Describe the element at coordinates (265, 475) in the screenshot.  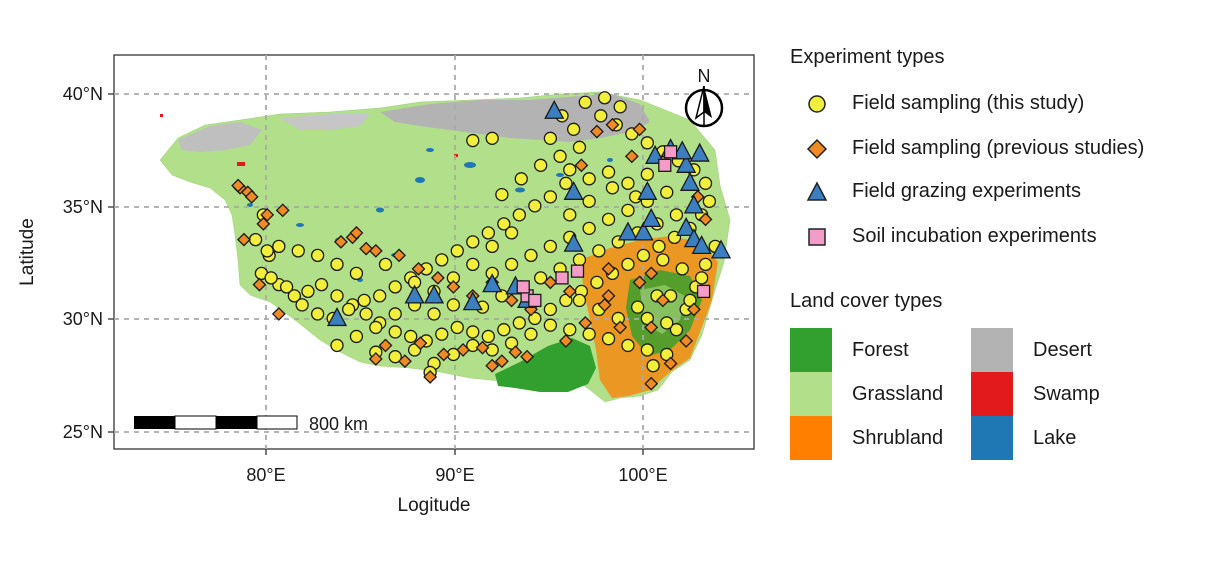
I see `x-tick-80: 80°E` at that location.